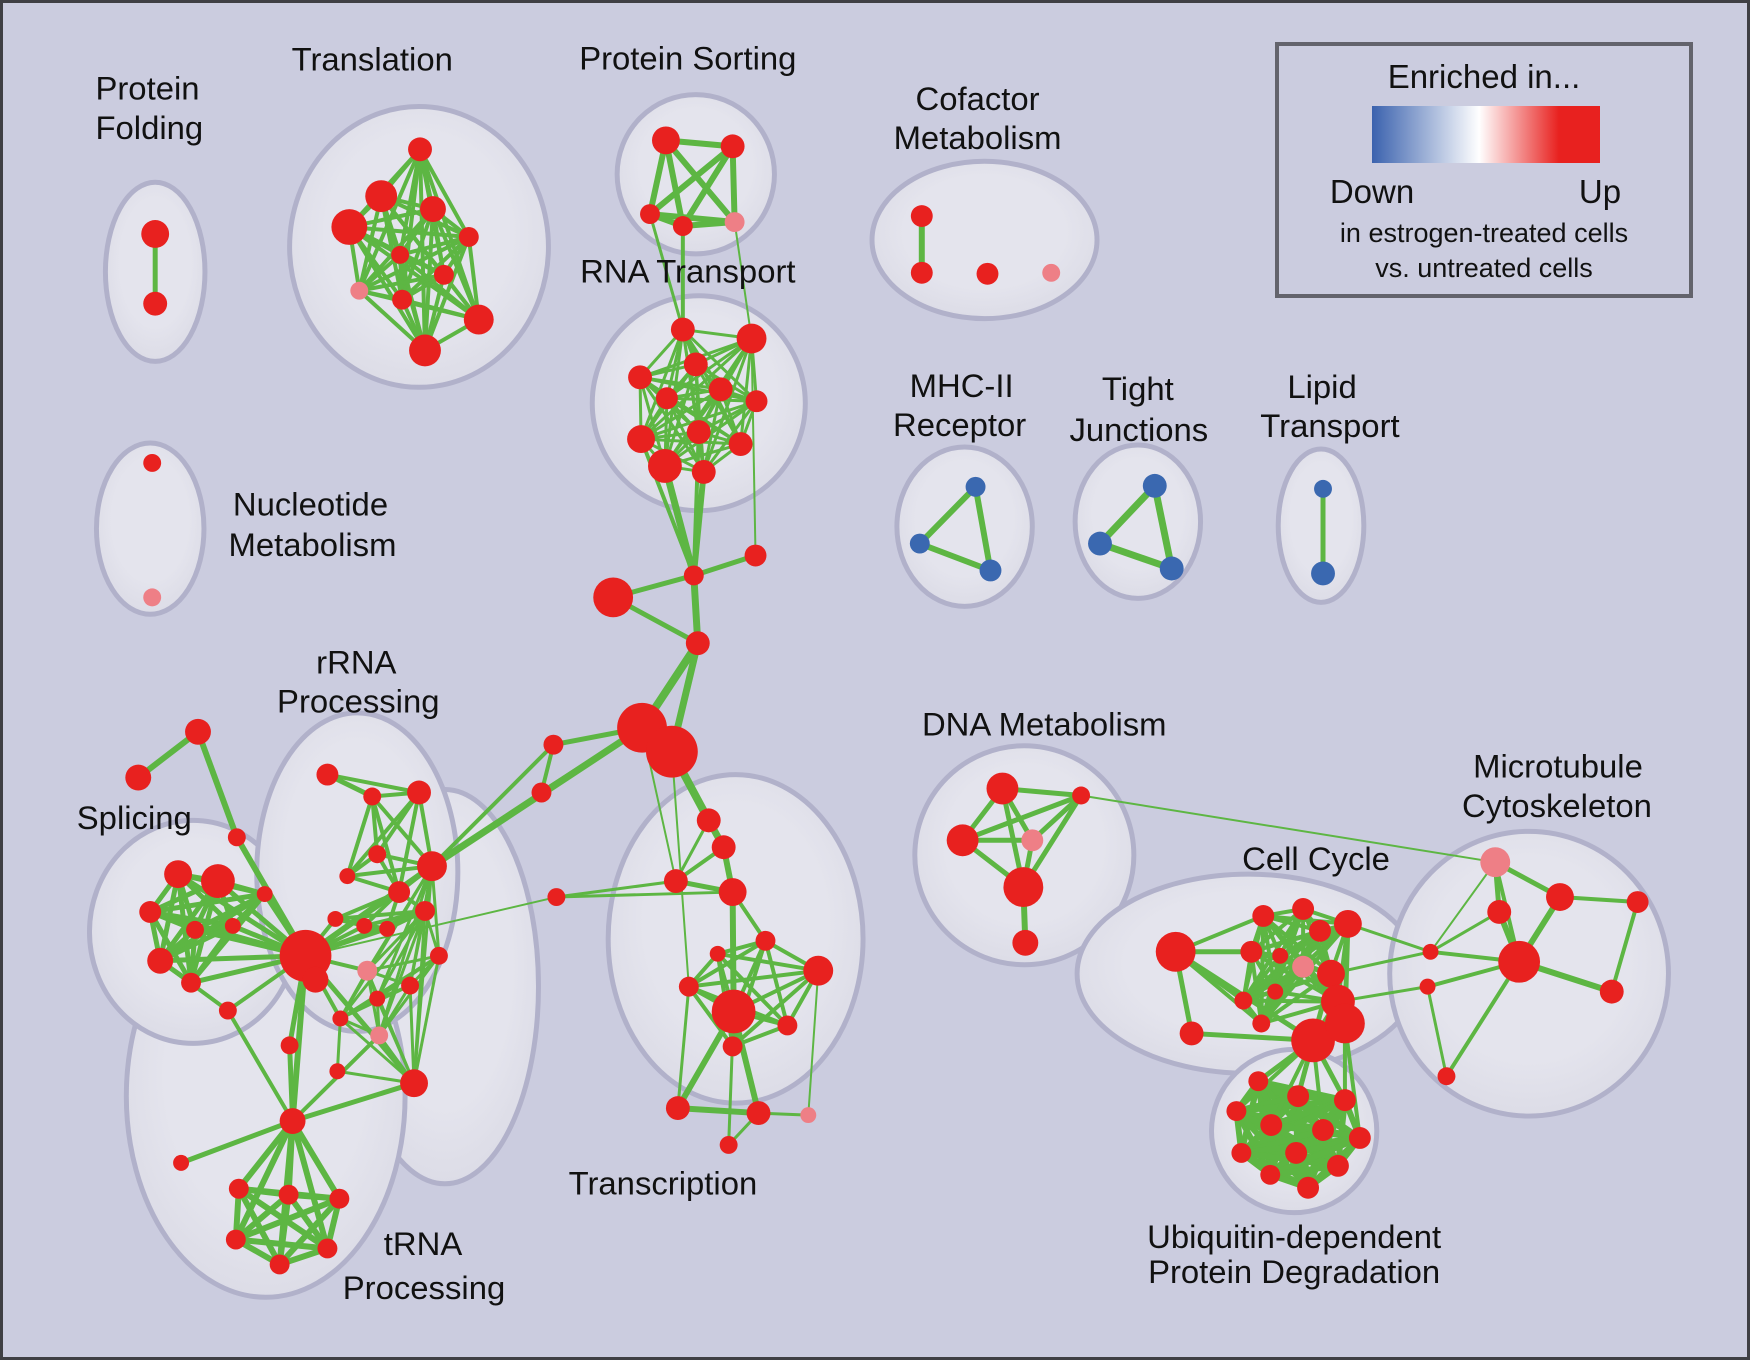 The image size is (1750, 1360). I want to click on gene-set-node-mh1, so click(975, 486).